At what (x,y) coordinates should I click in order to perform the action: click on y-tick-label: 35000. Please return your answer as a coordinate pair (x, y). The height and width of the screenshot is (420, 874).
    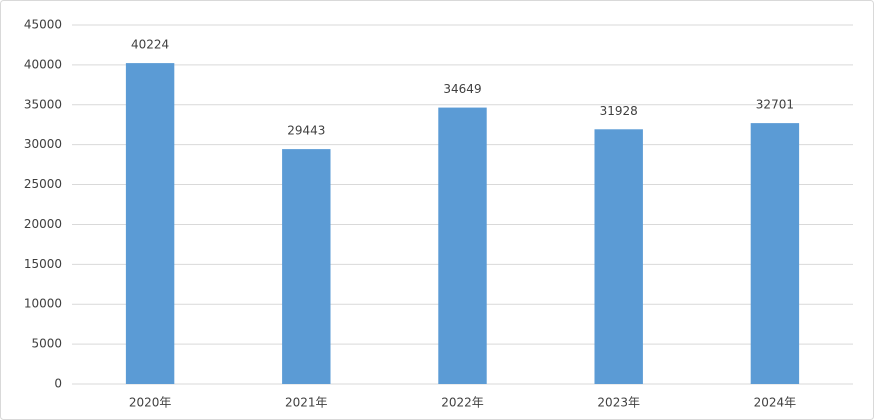
    Looking at the image, I should click on (43, 104).